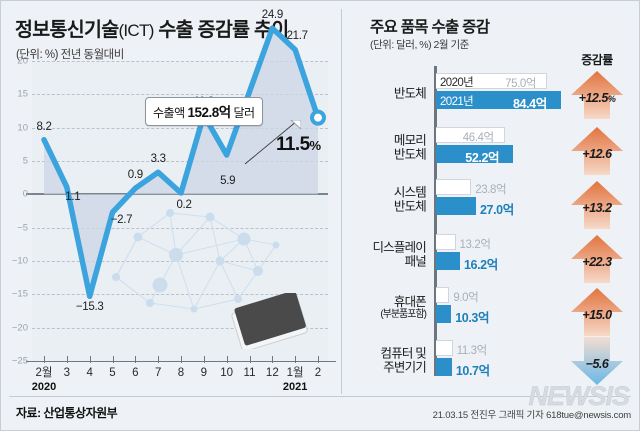 The height and width of the screenshot is (432, 640). Describe the element at coordinates (180, 328) in the screenshot. I see `gridline--20` at that location.